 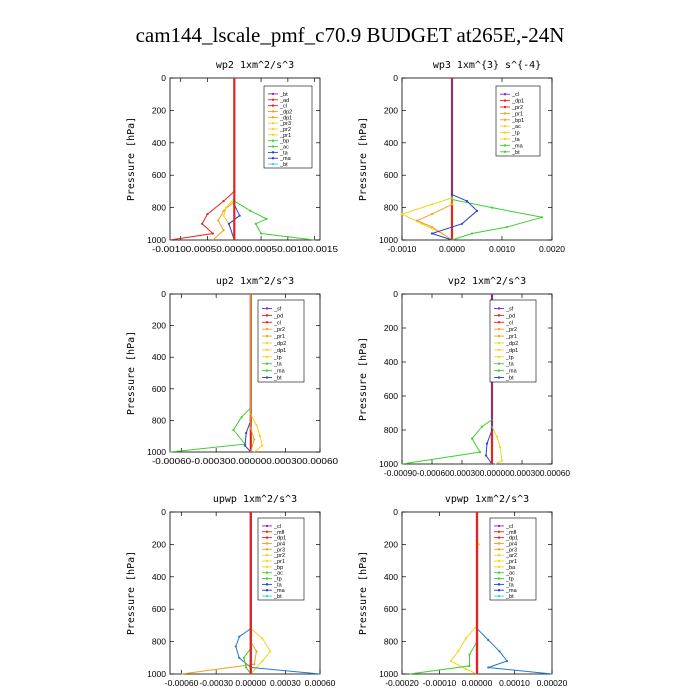 I want to click on x-tick-label: -0.00030, so click(x=216, y=683).